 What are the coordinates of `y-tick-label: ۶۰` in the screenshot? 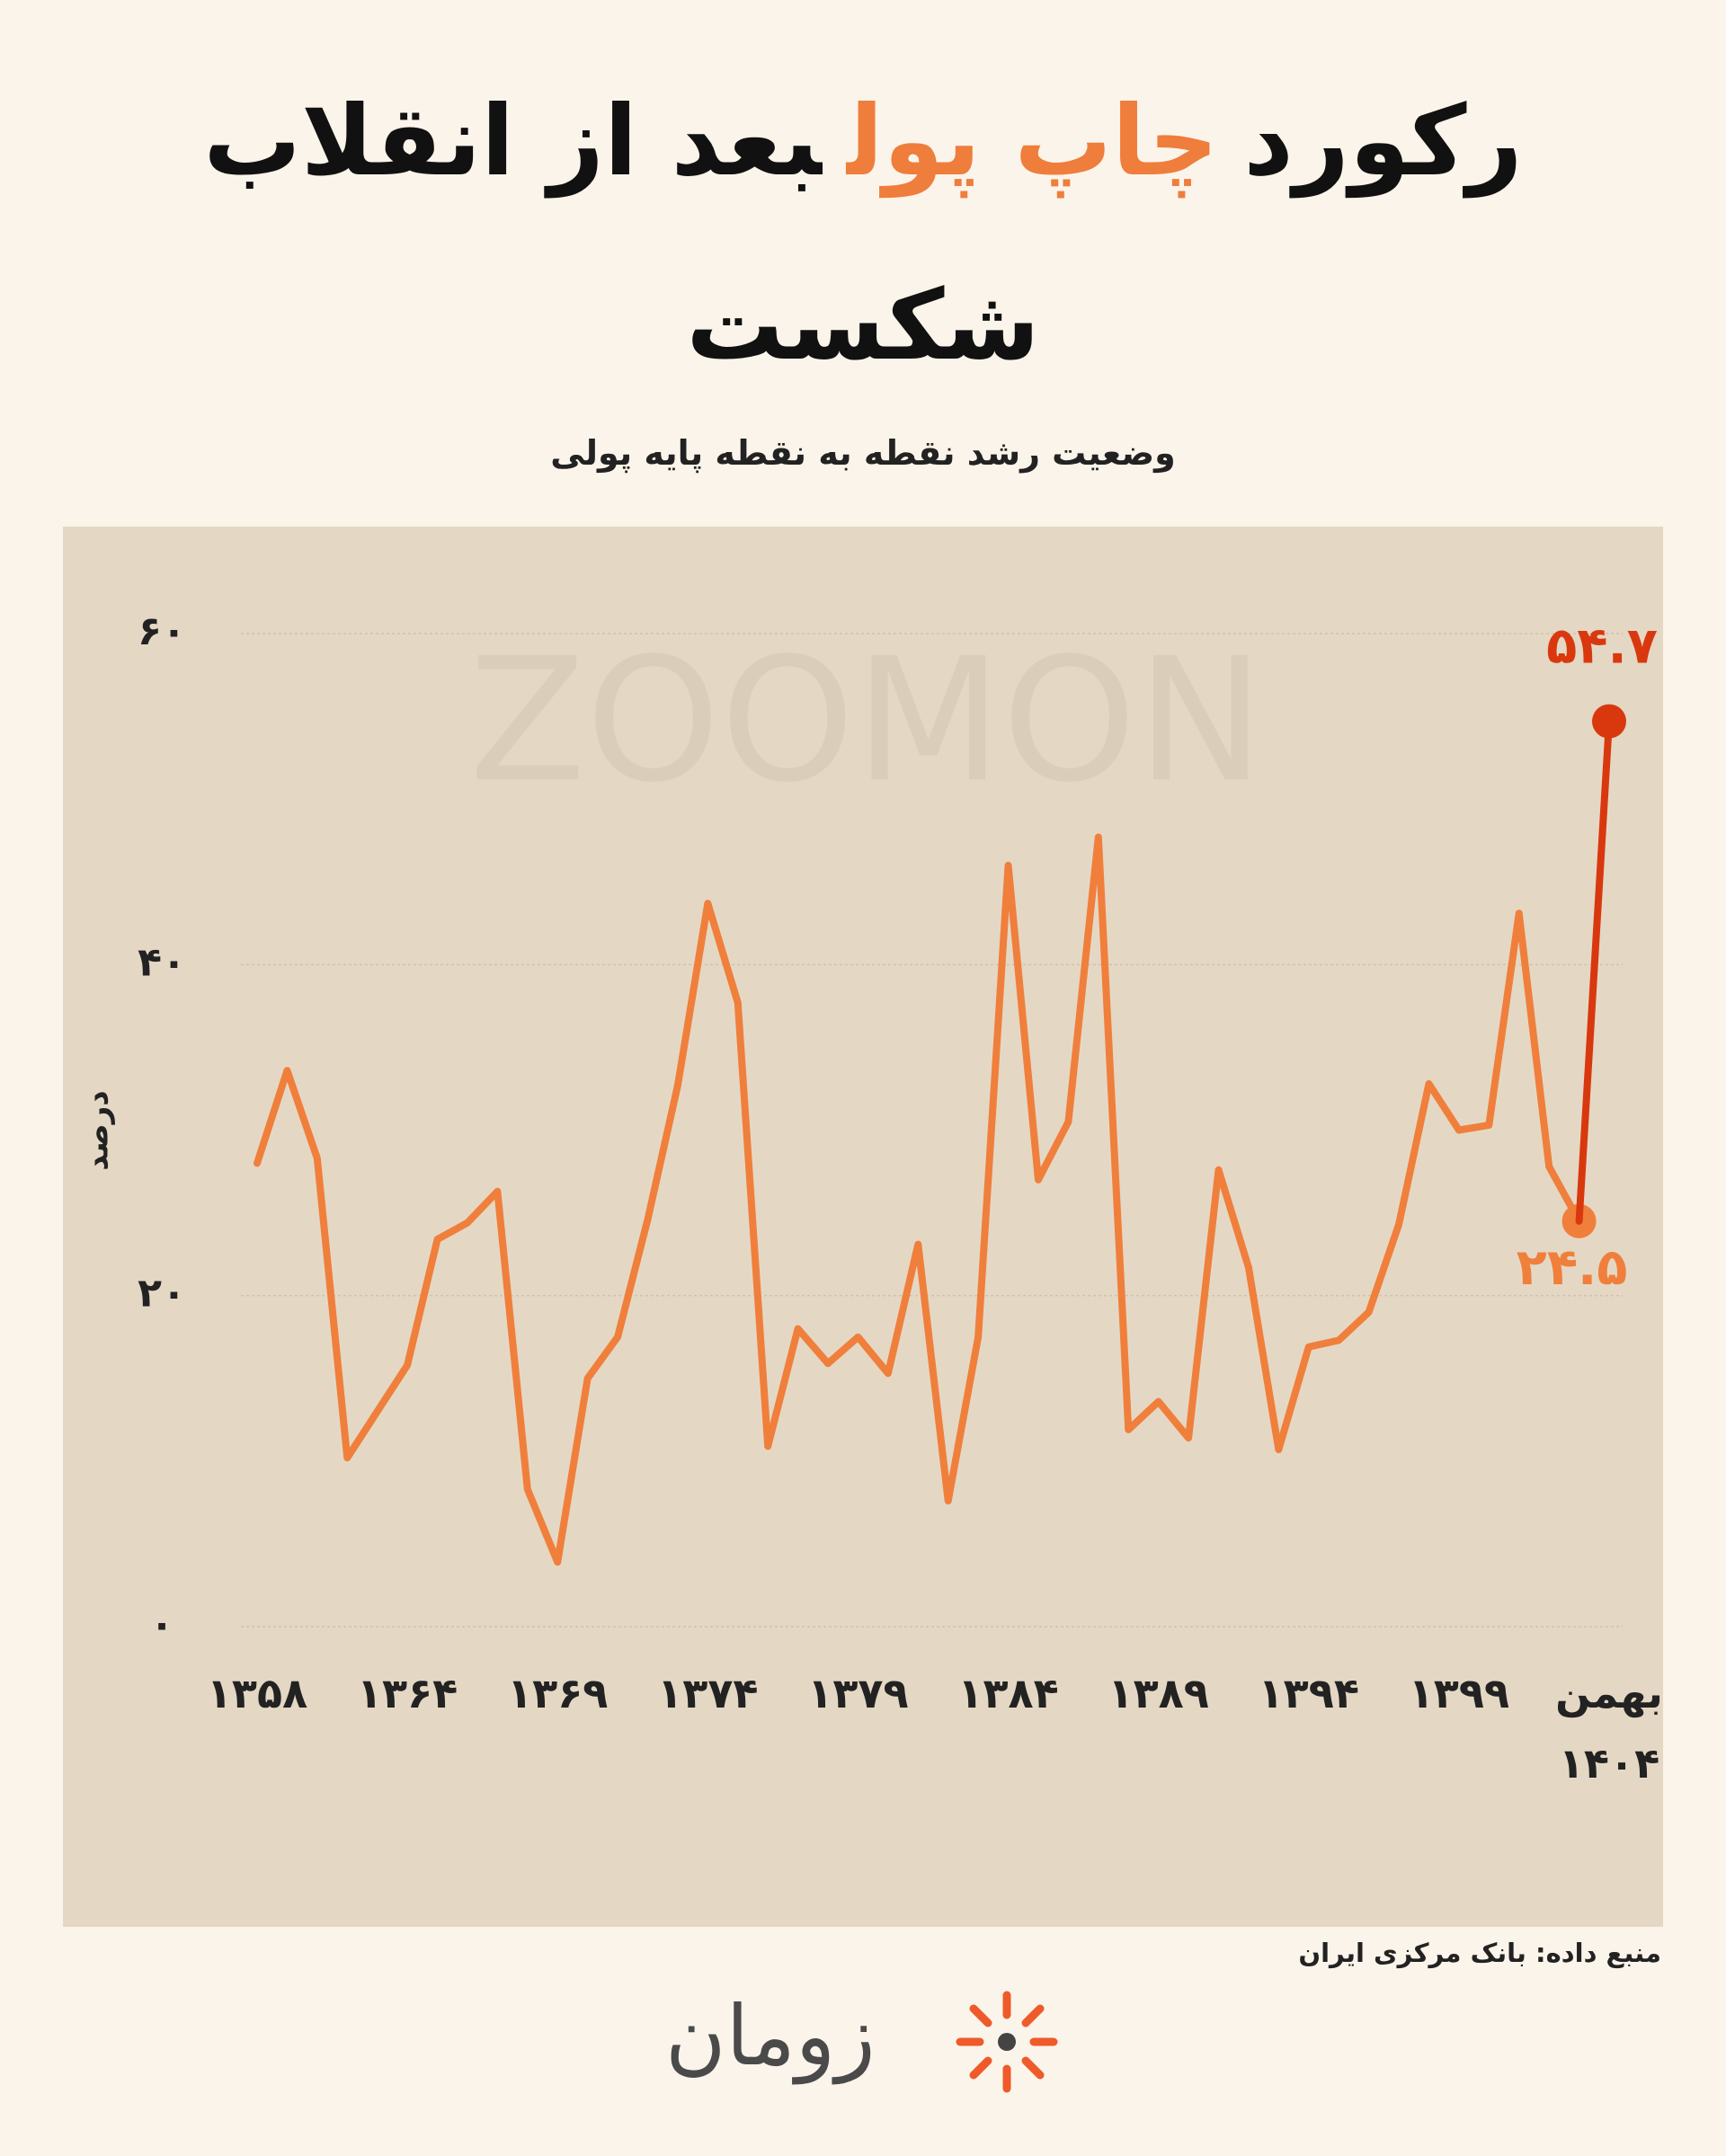 It's located at (162, 631).